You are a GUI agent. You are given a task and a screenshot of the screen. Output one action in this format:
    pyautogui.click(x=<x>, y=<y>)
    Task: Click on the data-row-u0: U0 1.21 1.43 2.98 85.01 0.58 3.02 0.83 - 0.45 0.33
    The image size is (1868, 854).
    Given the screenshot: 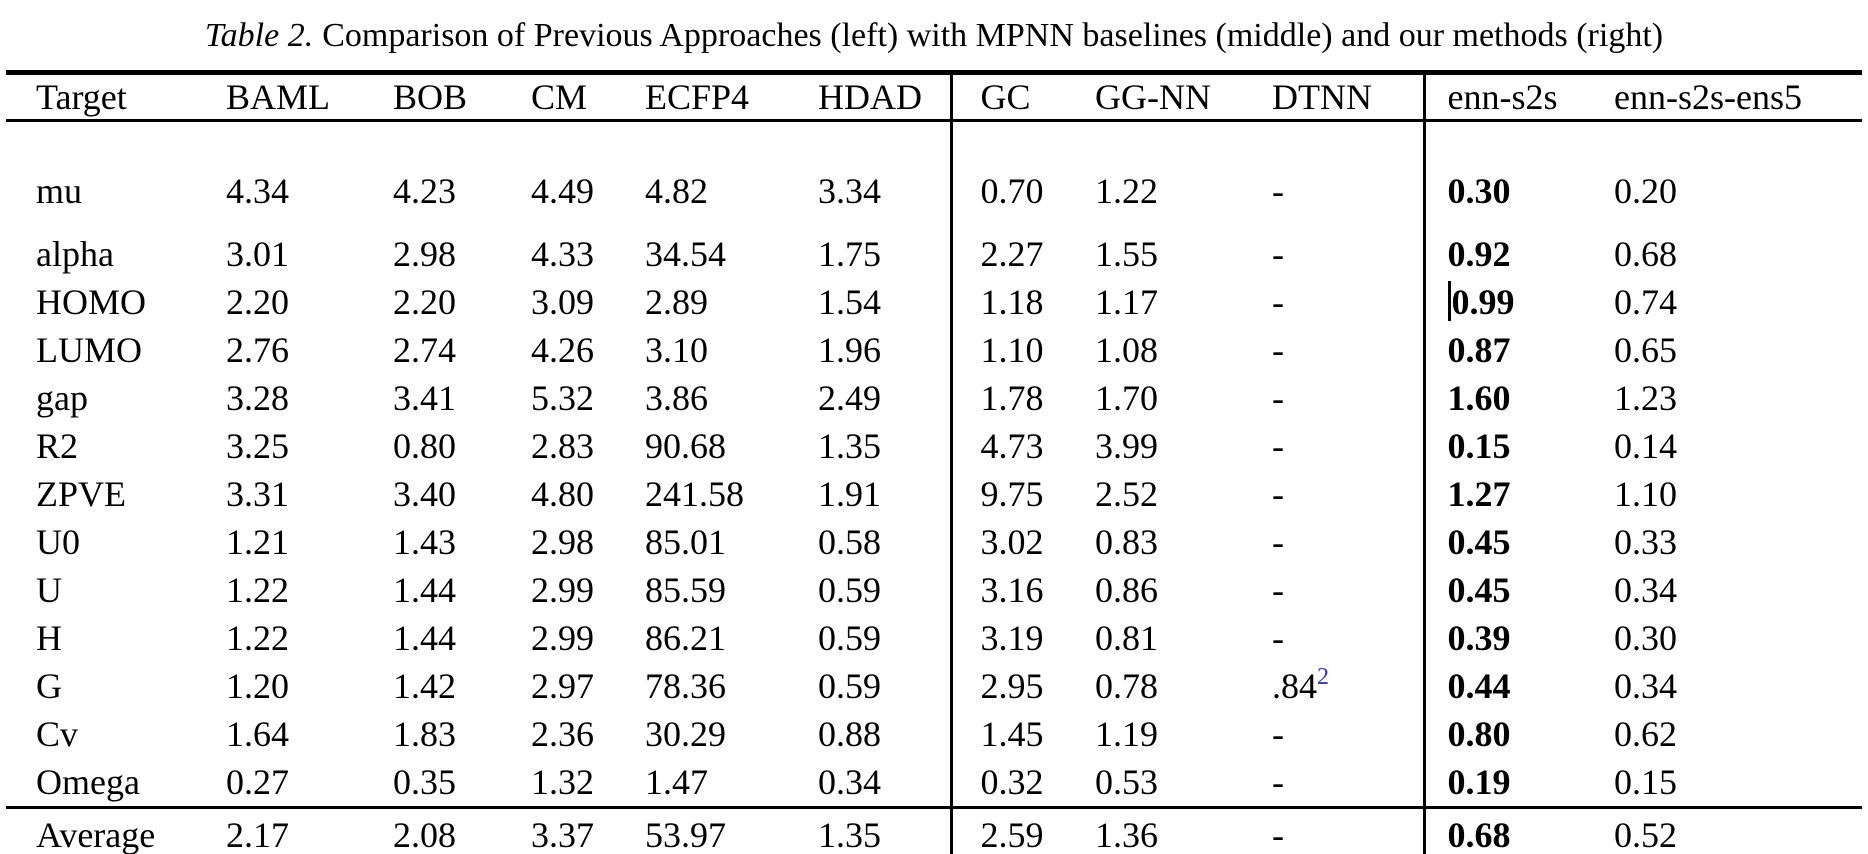 What is the action you would take?
    pyautogui.click(x=934, y=542)
    